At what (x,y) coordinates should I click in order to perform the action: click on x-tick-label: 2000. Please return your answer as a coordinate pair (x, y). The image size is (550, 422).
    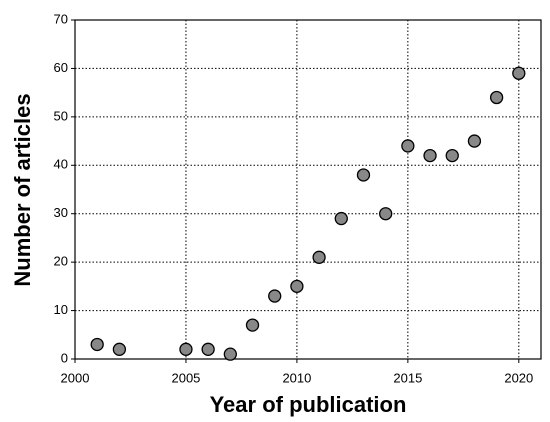
    Looking at the image, I should click on (75, 377).